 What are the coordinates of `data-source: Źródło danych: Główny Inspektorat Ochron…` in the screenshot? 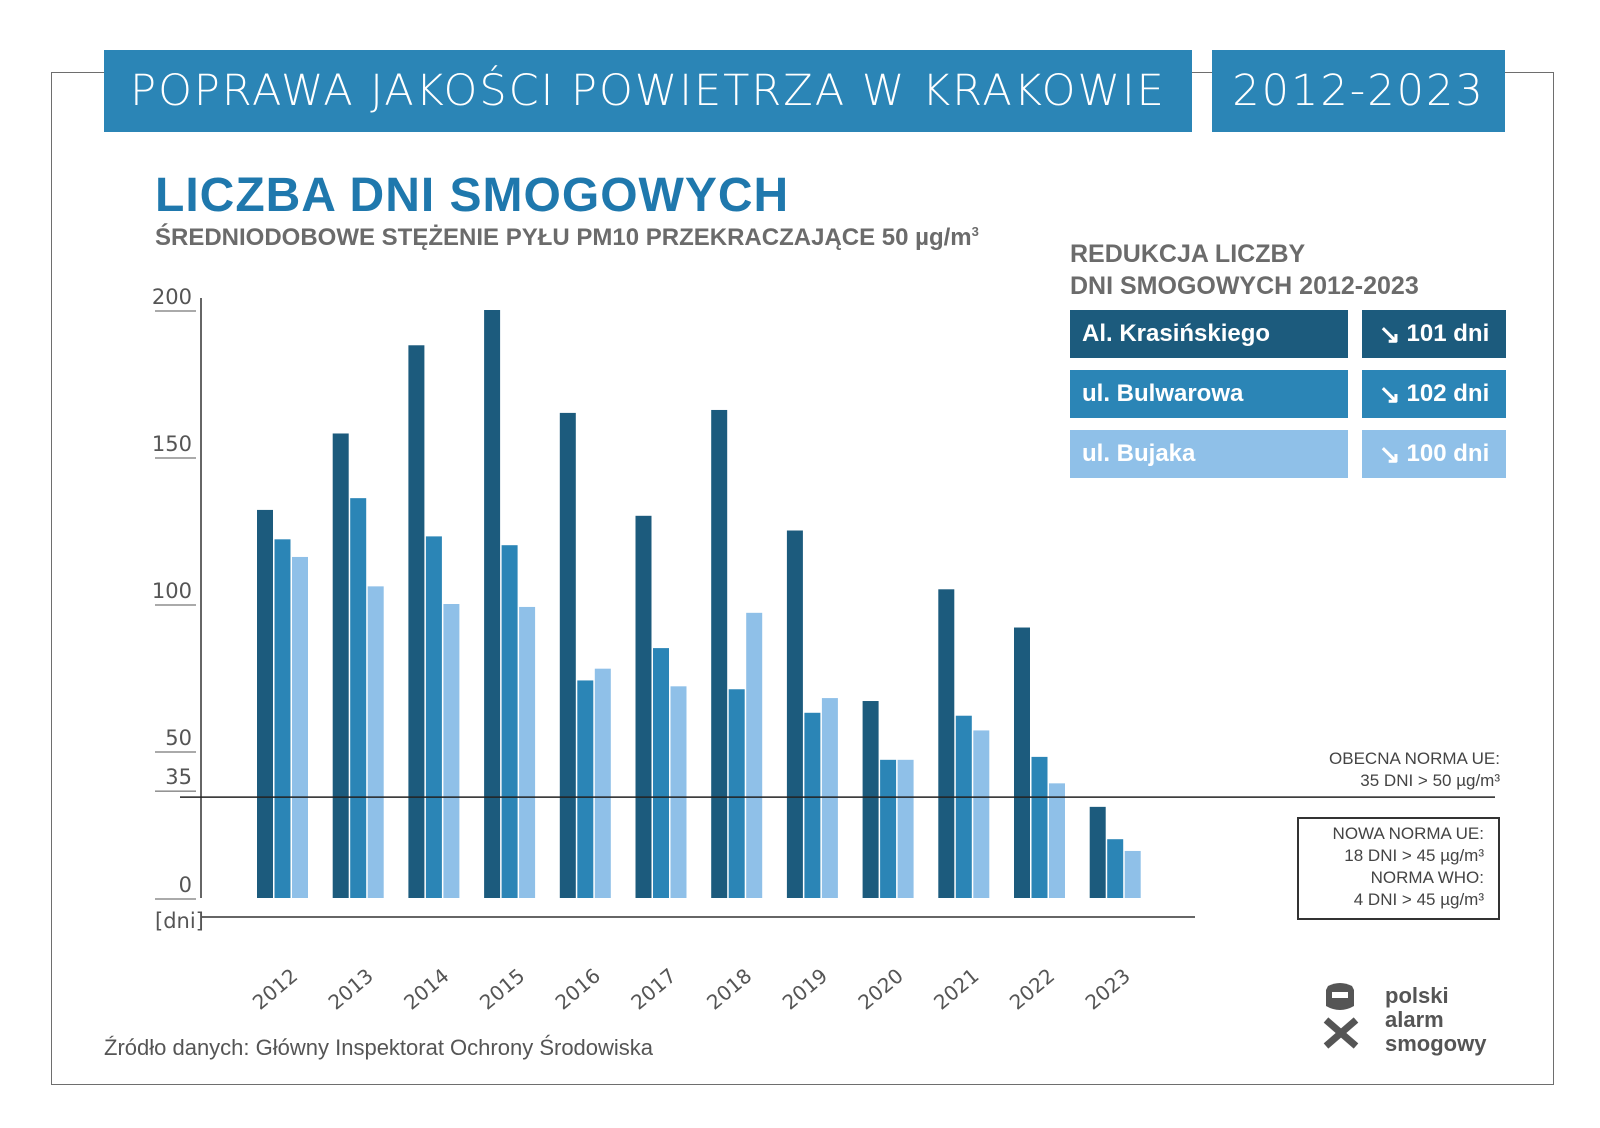 It's located at (379, 1047).